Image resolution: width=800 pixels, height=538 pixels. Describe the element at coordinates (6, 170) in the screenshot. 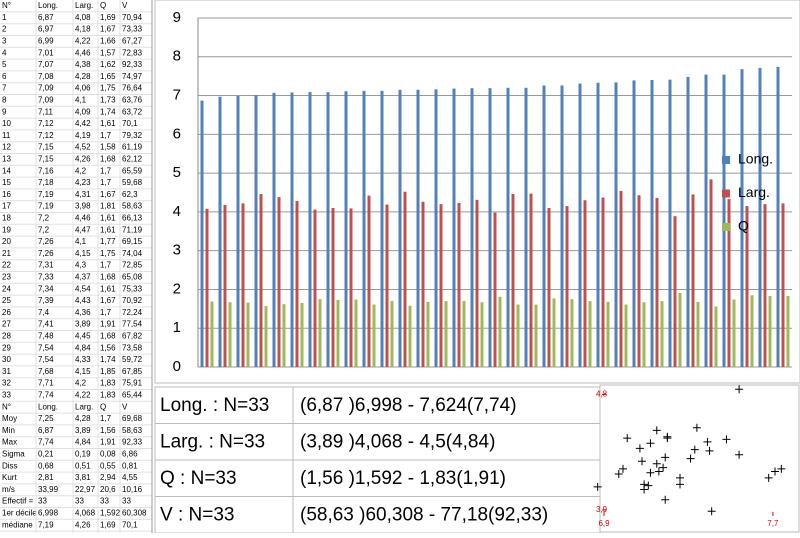

I see `table-cell: 14` at that location.